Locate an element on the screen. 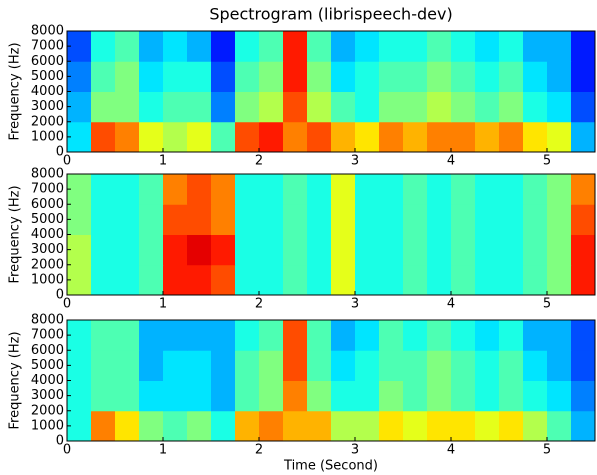 The image size is (597, 475). y-tick-label: 7000 is located at coordinates (47, 189).